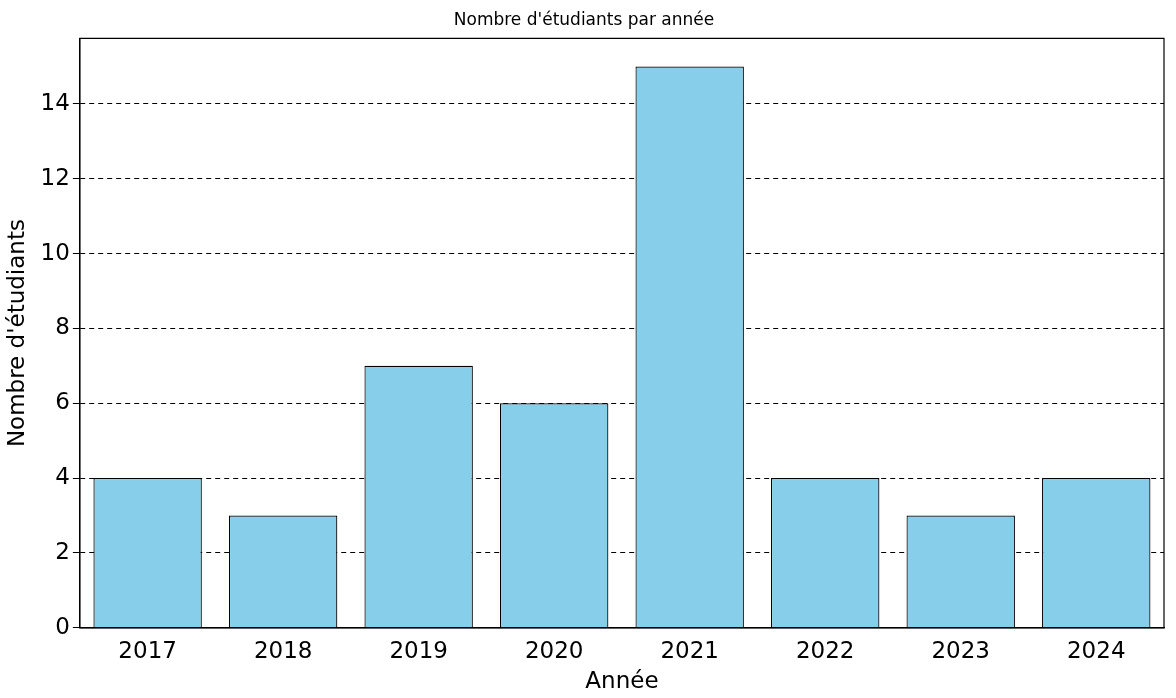 This screenshot has height=698, width=1176. Describe the element at coordinates (554, 649) in the screenshot. I see `x-tick-label: 2020` at that location.